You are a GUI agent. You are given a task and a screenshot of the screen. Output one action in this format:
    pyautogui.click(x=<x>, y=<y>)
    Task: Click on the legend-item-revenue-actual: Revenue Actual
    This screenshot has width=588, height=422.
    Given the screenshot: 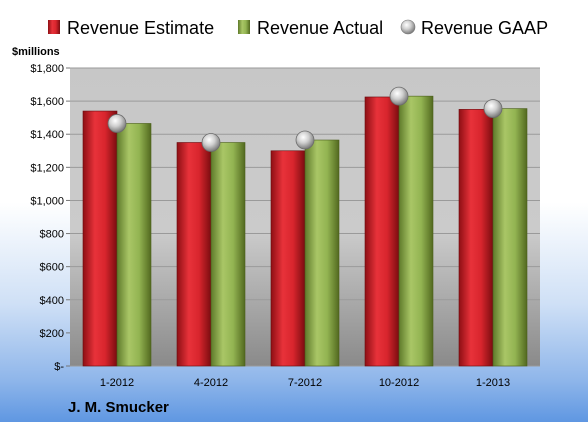 What is the action you would take?
    pyautogui.click(x=310, y=28)
    